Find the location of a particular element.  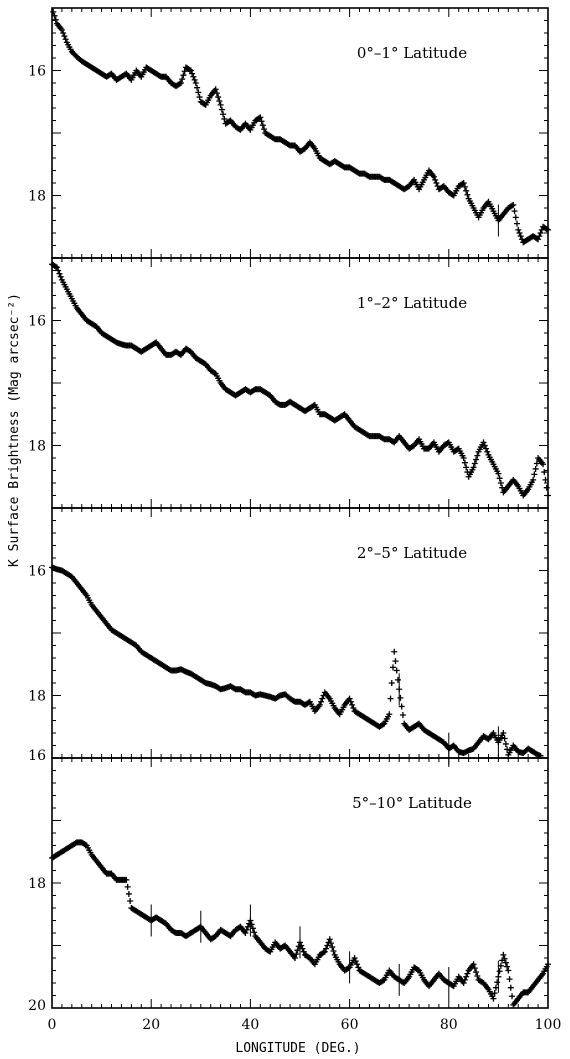

x-tick-label: 20 is located at coordinates (151, 1025).